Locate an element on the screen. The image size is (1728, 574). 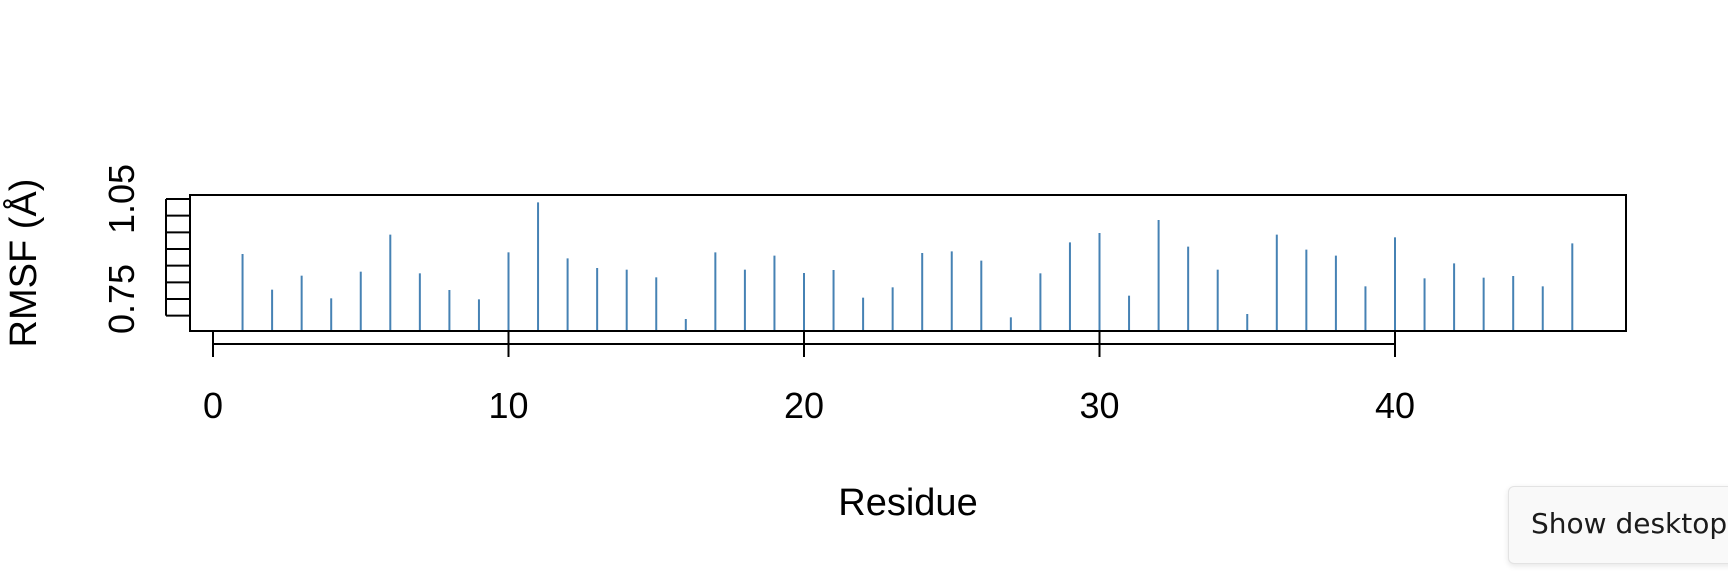
show-desktop-tooltip: Show desktop is located at coordinates (1618, 525).